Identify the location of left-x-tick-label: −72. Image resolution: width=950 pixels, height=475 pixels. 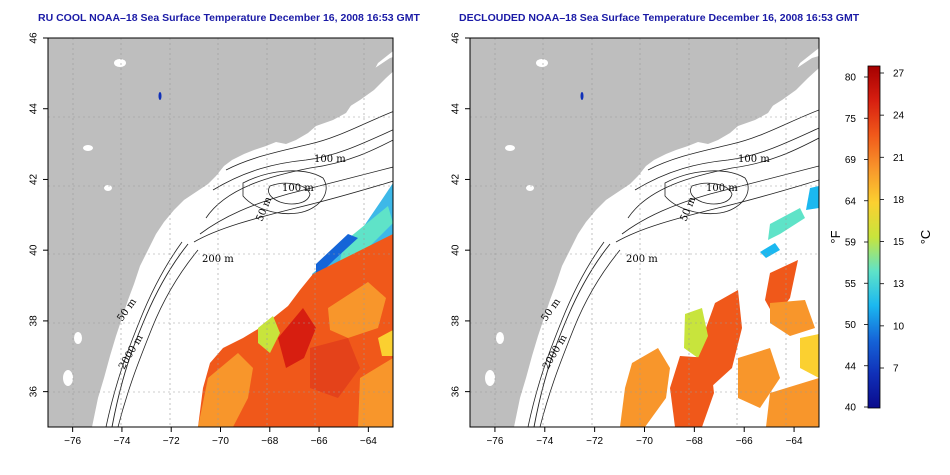
(171, 441).